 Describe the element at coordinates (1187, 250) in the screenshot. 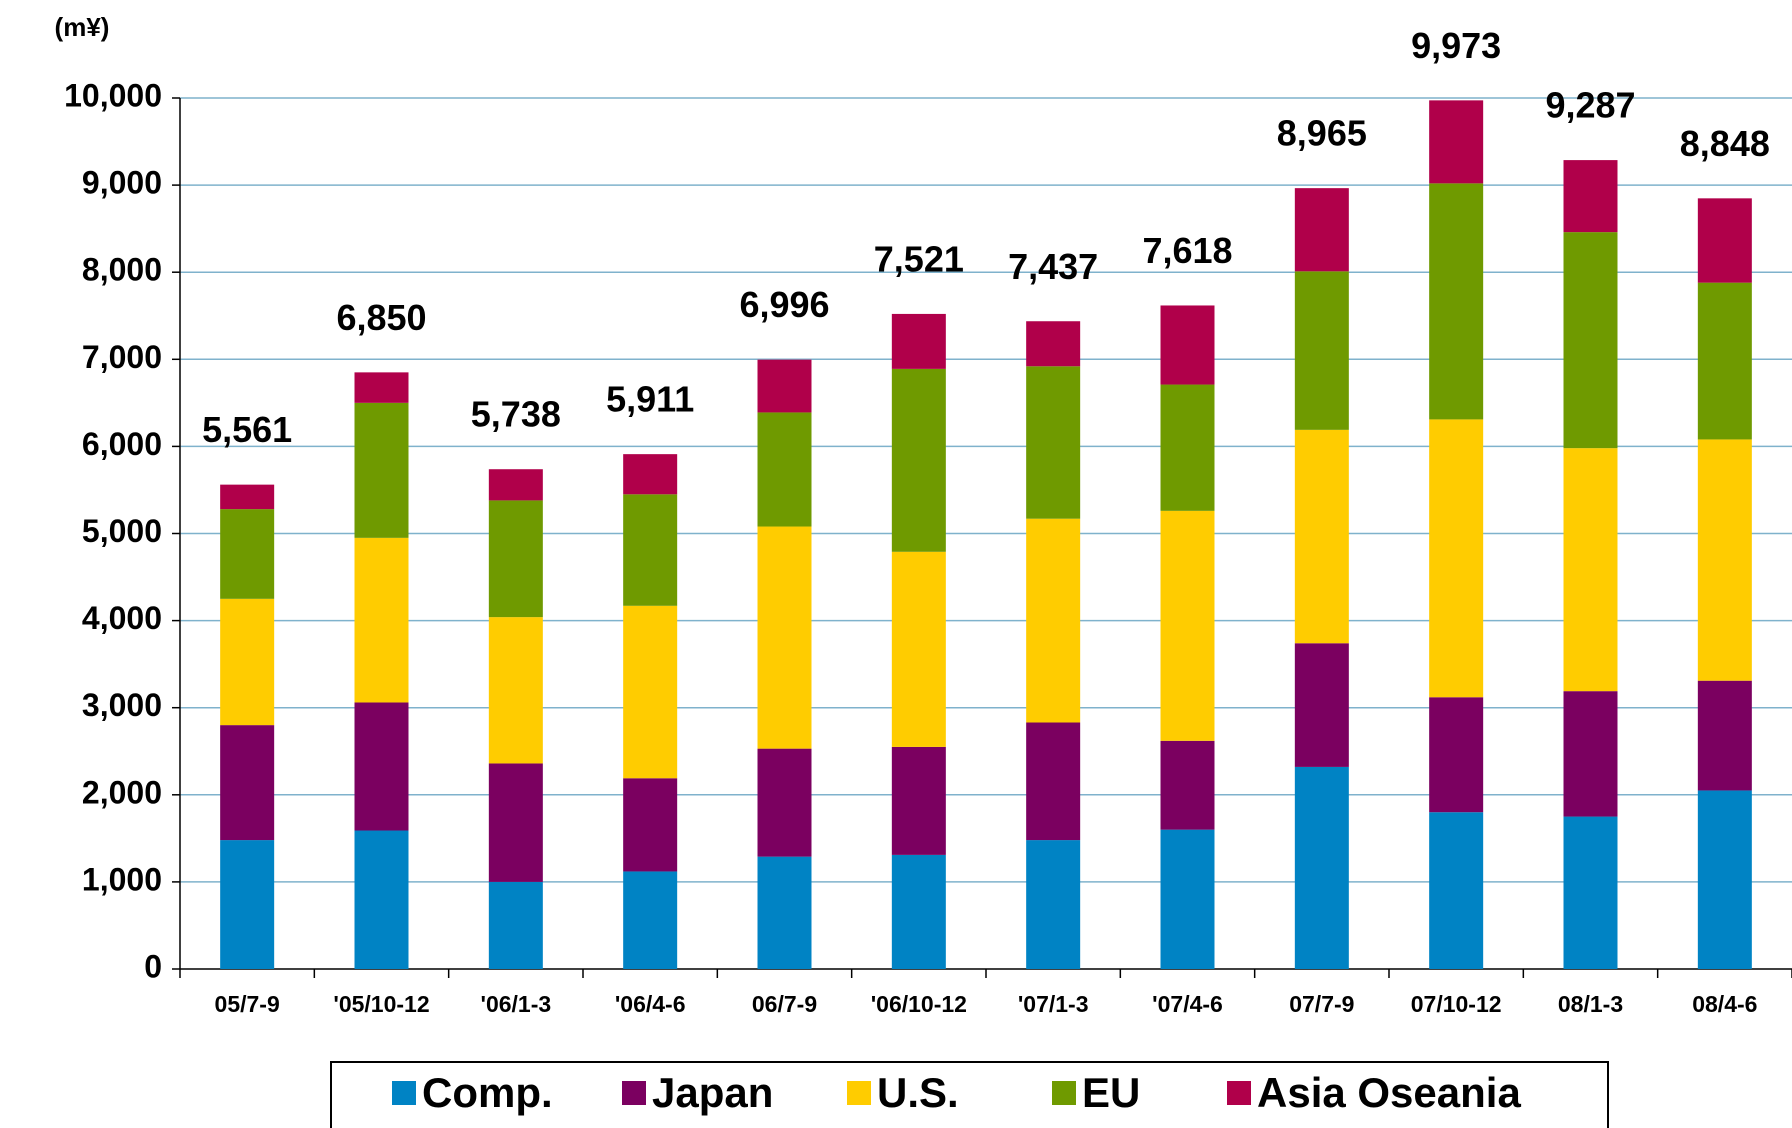

I see `total-label: 7,618` at that location.